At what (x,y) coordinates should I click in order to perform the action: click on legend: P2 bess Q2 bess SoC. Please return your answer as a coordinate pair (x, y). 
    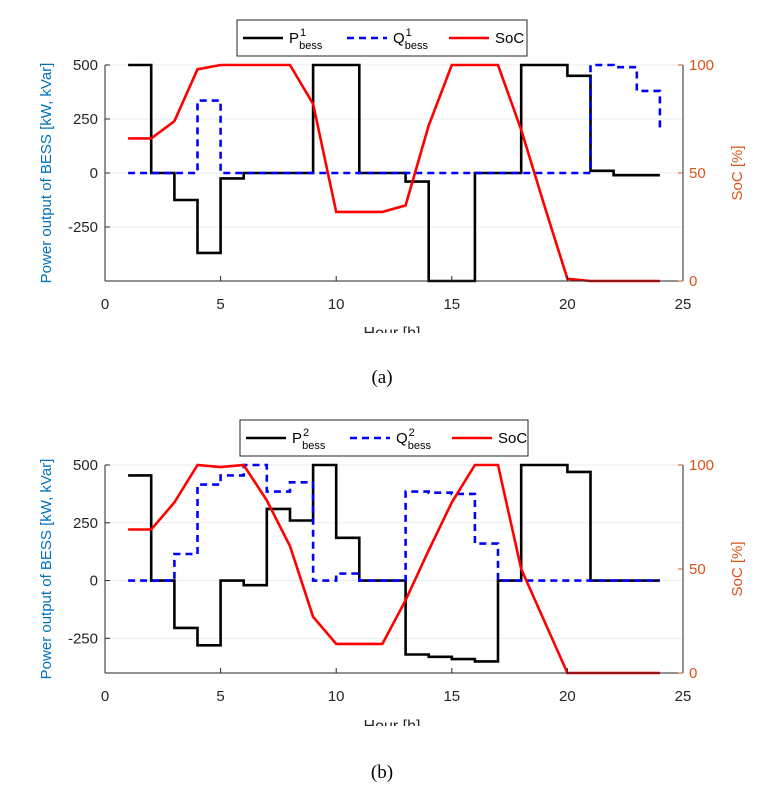
    Looking at the image, I should click on (384, 438).